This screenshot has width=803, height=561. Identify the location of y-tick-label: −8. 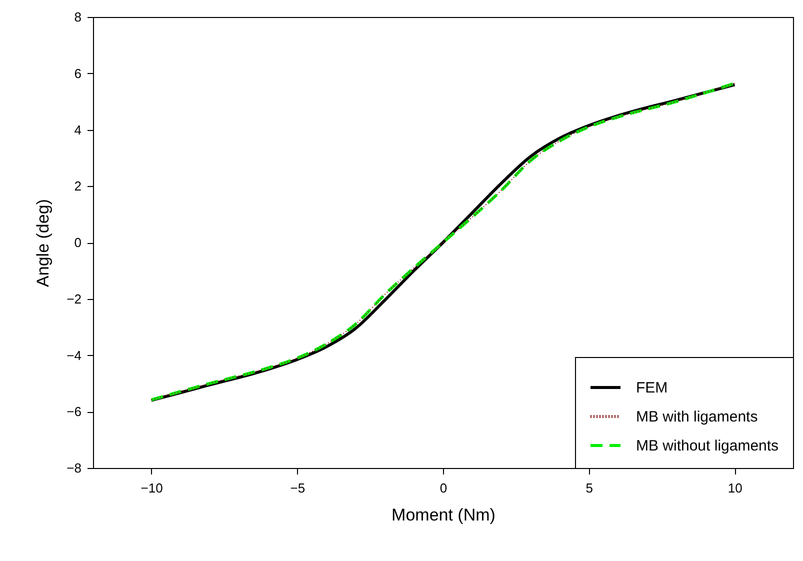
(74, 468).